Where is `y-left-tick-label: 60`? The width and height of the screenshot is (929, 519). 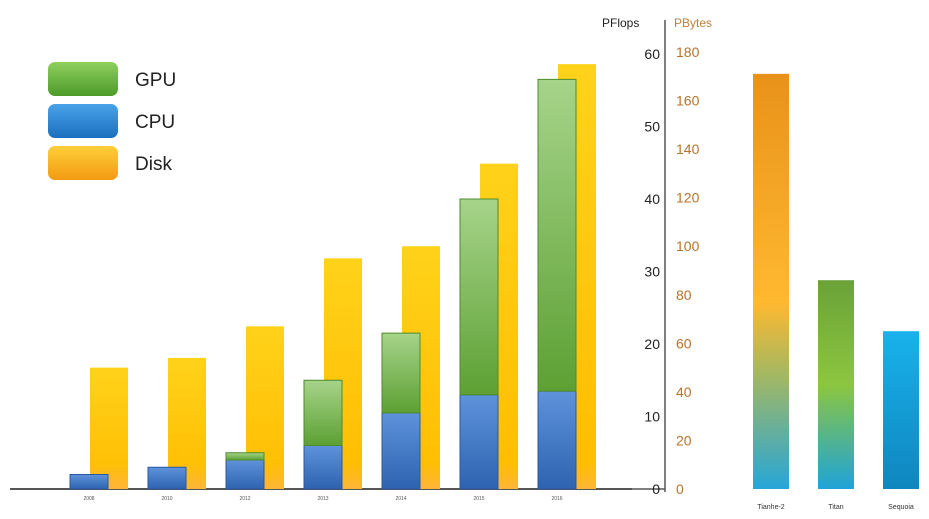
y-left-tick-label: 60 is located at coordinates (652, 54).